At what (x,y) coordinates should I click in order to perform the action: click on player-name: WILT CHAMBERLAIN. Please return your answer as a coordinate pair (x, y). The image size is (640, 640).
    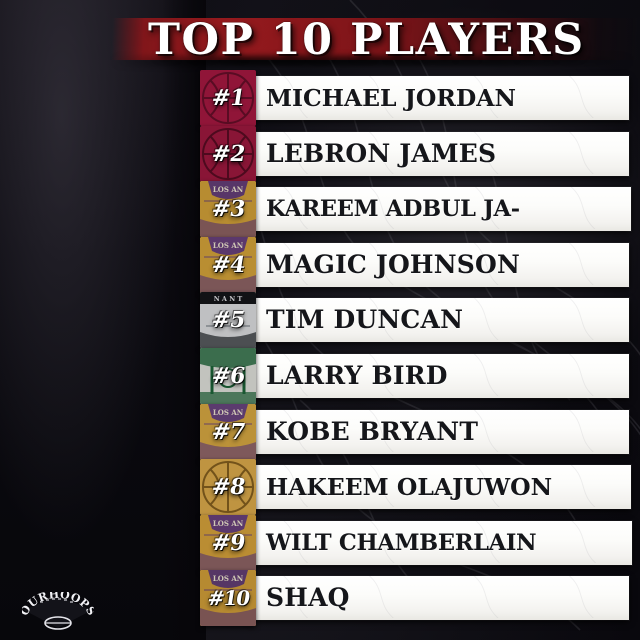
    Looking at the image, I should click on (401, 542).